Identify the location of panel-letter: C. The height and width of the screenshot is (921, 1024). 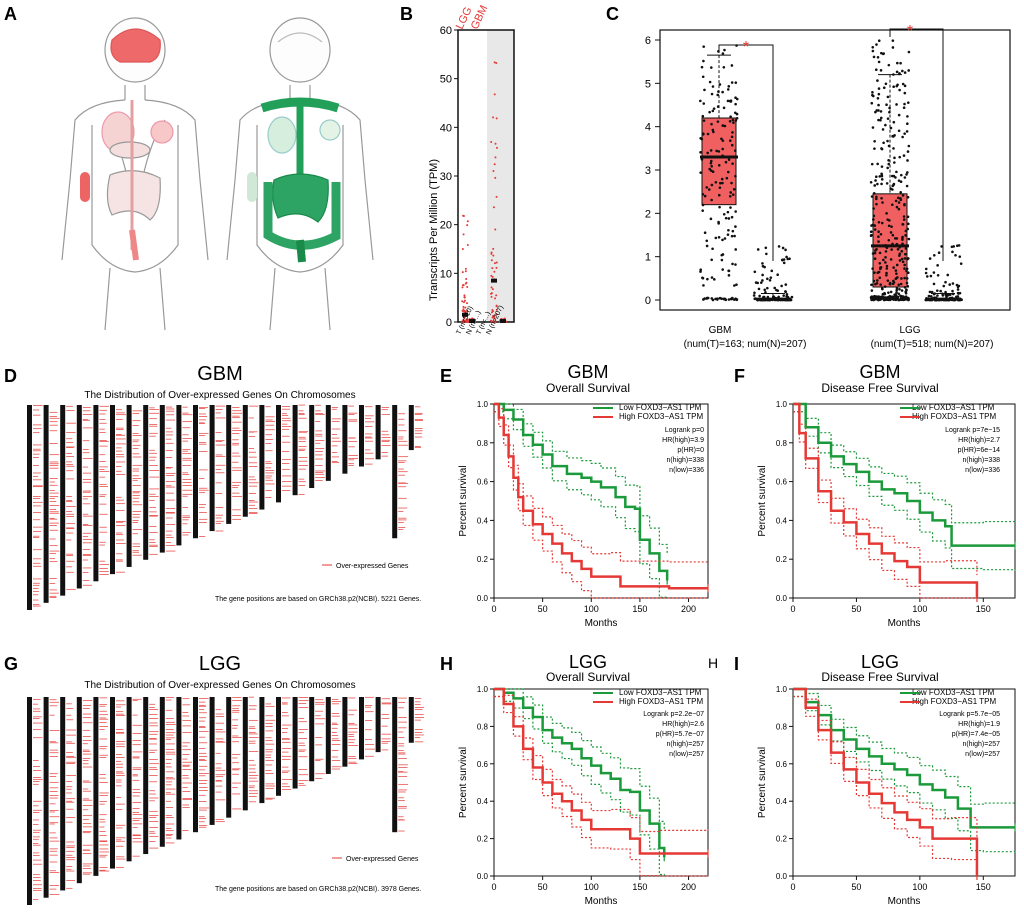
(612, 14).